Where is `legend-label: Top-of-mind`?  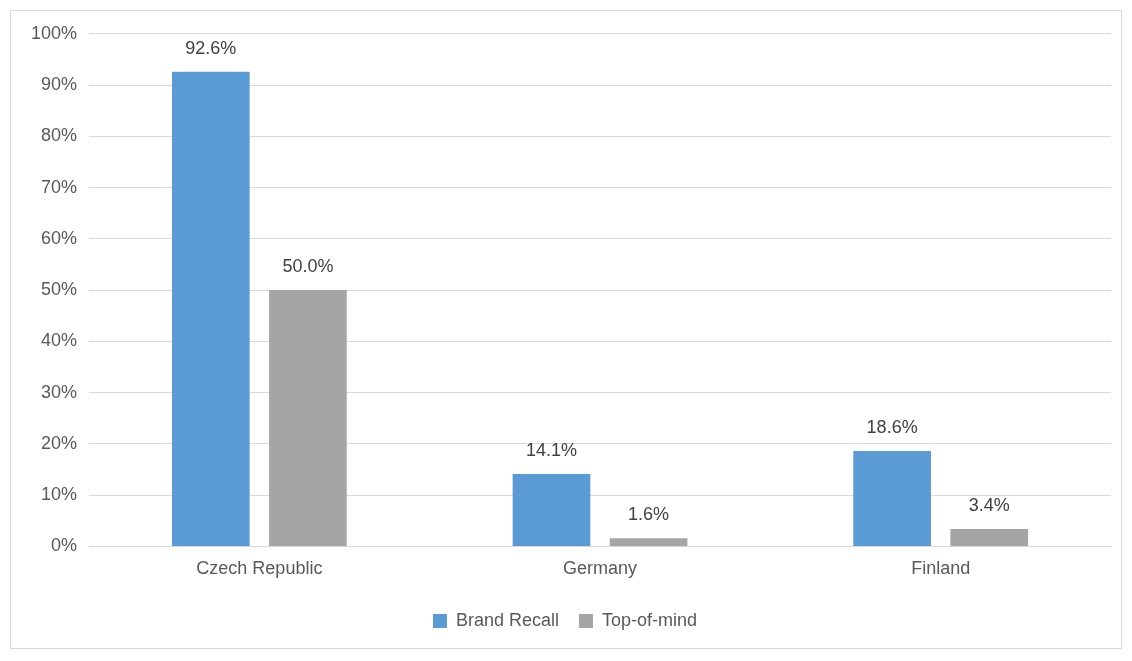 legend-label: Top-of-mind is located at coordinates (650, 619).